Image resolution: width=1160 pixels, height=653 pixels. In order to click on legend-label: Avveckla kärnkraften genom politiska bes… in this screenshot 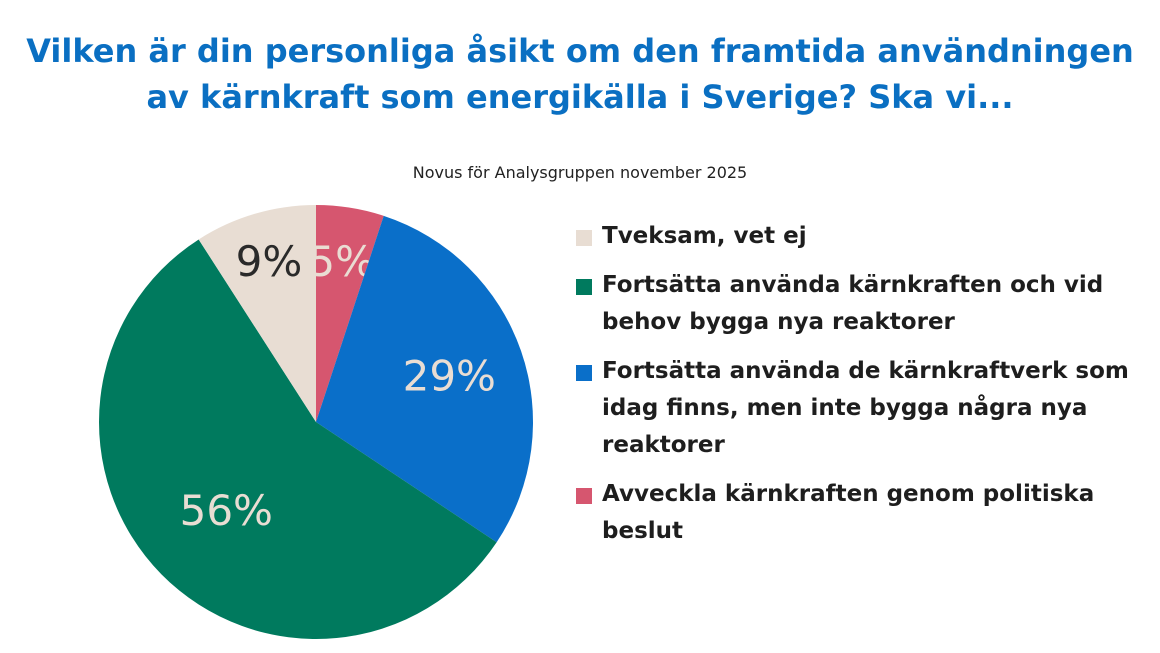, I will do `click(848, 512)`.